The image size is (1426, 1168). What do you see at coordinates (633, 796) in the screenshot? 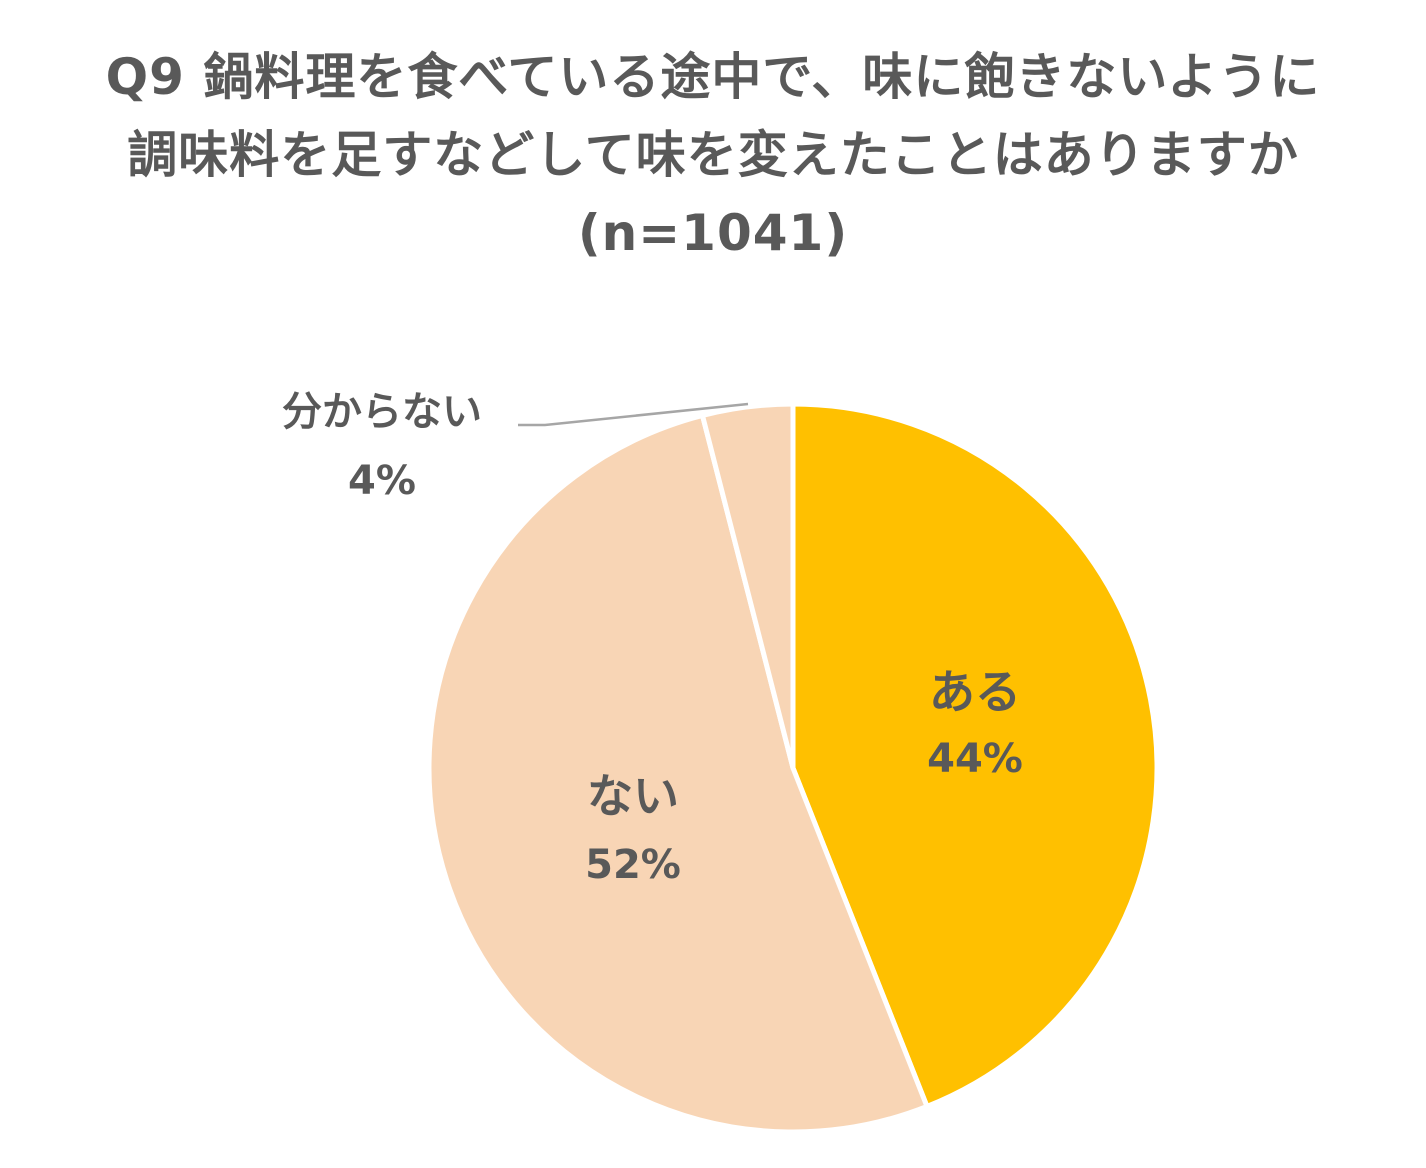
I see `slice-name-label-2: ない` at bounding box center [633, 796].